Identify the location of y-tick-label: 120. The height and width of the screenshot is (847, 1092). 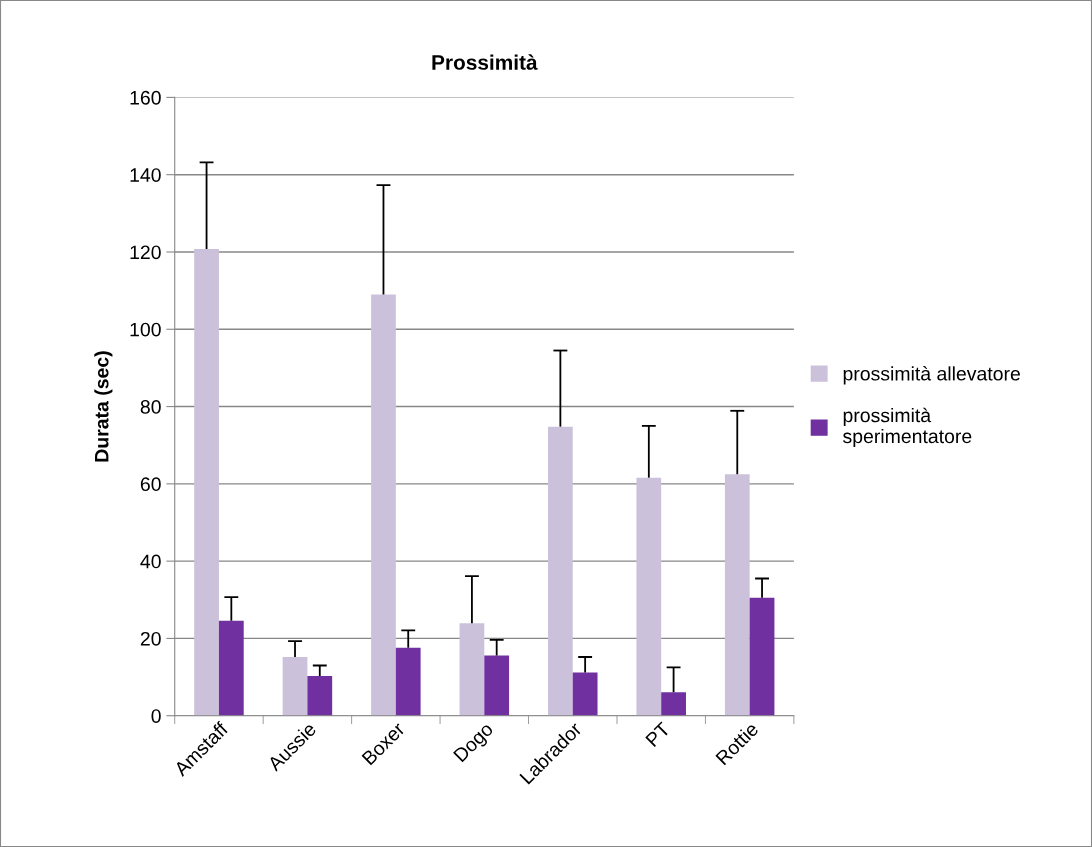
(145, 252).